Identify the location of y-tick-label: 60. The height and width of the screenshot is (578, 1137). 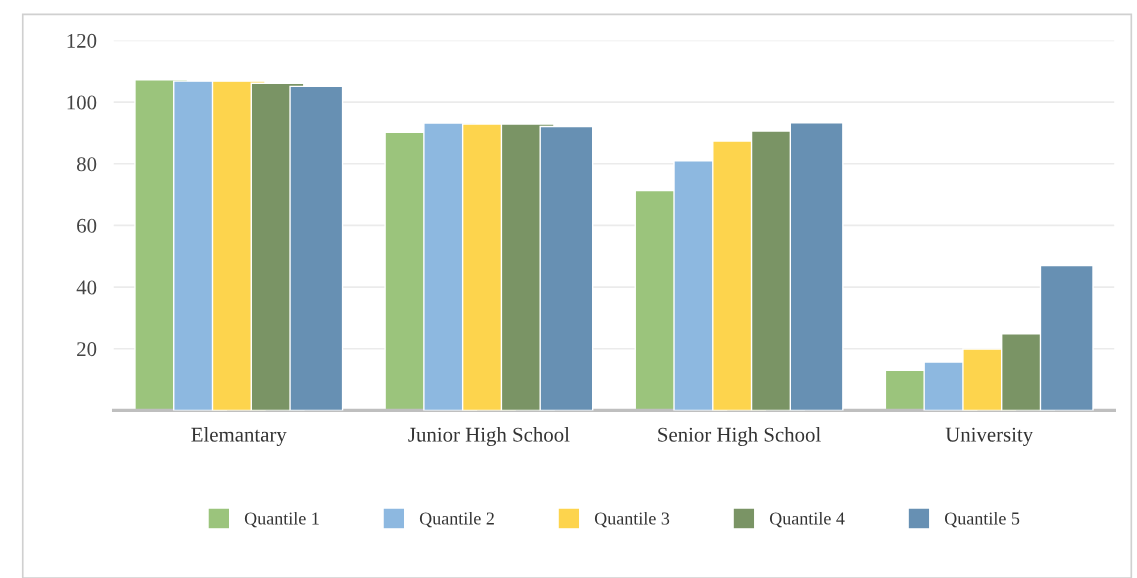
(87, 225).